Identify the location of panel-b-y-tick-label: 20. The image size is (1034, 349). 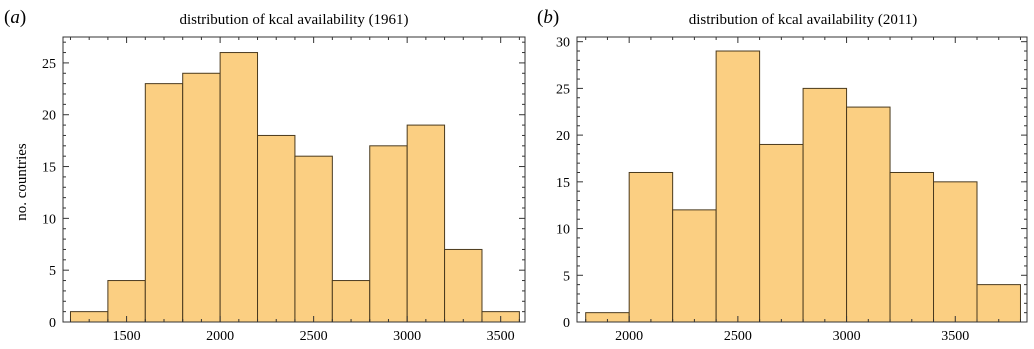
(563, 136).